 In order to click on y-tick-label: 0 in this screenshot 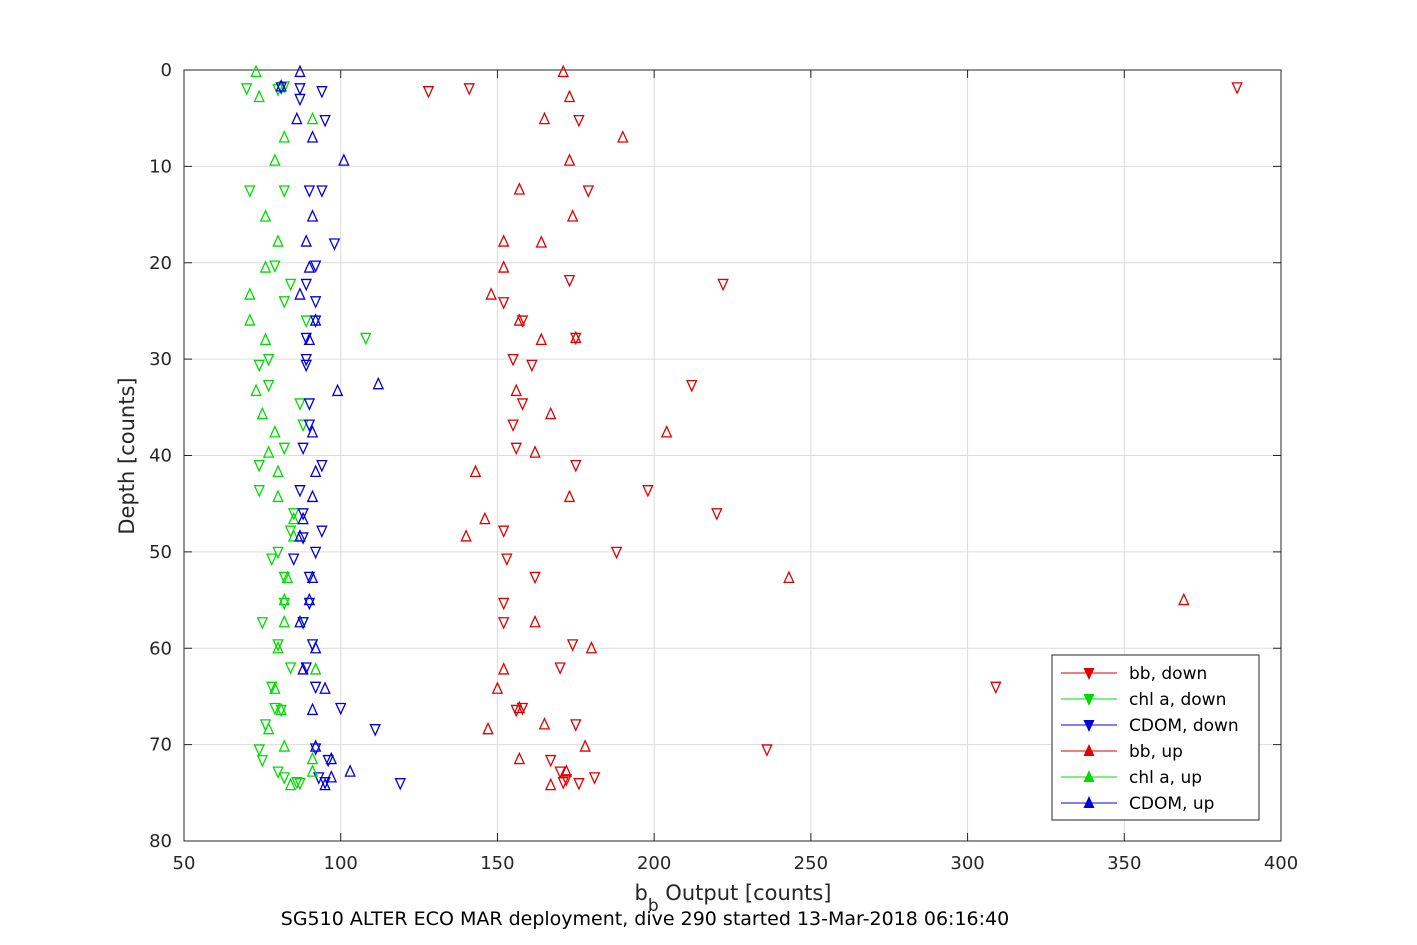, I will do `click(166, 70)`.